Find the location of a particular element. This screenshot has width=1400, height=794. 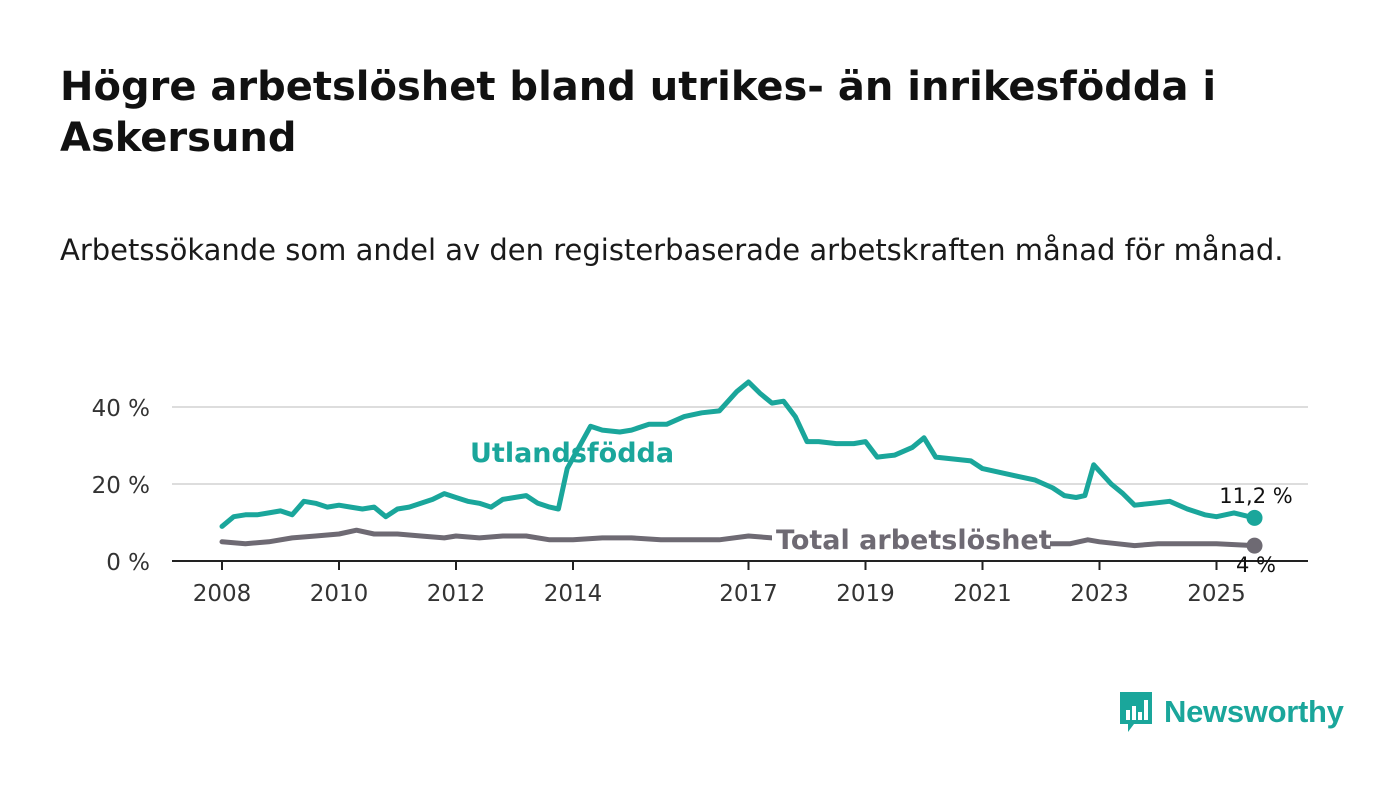

x-tick-label: 2012 is located at coordinates (456, 594).